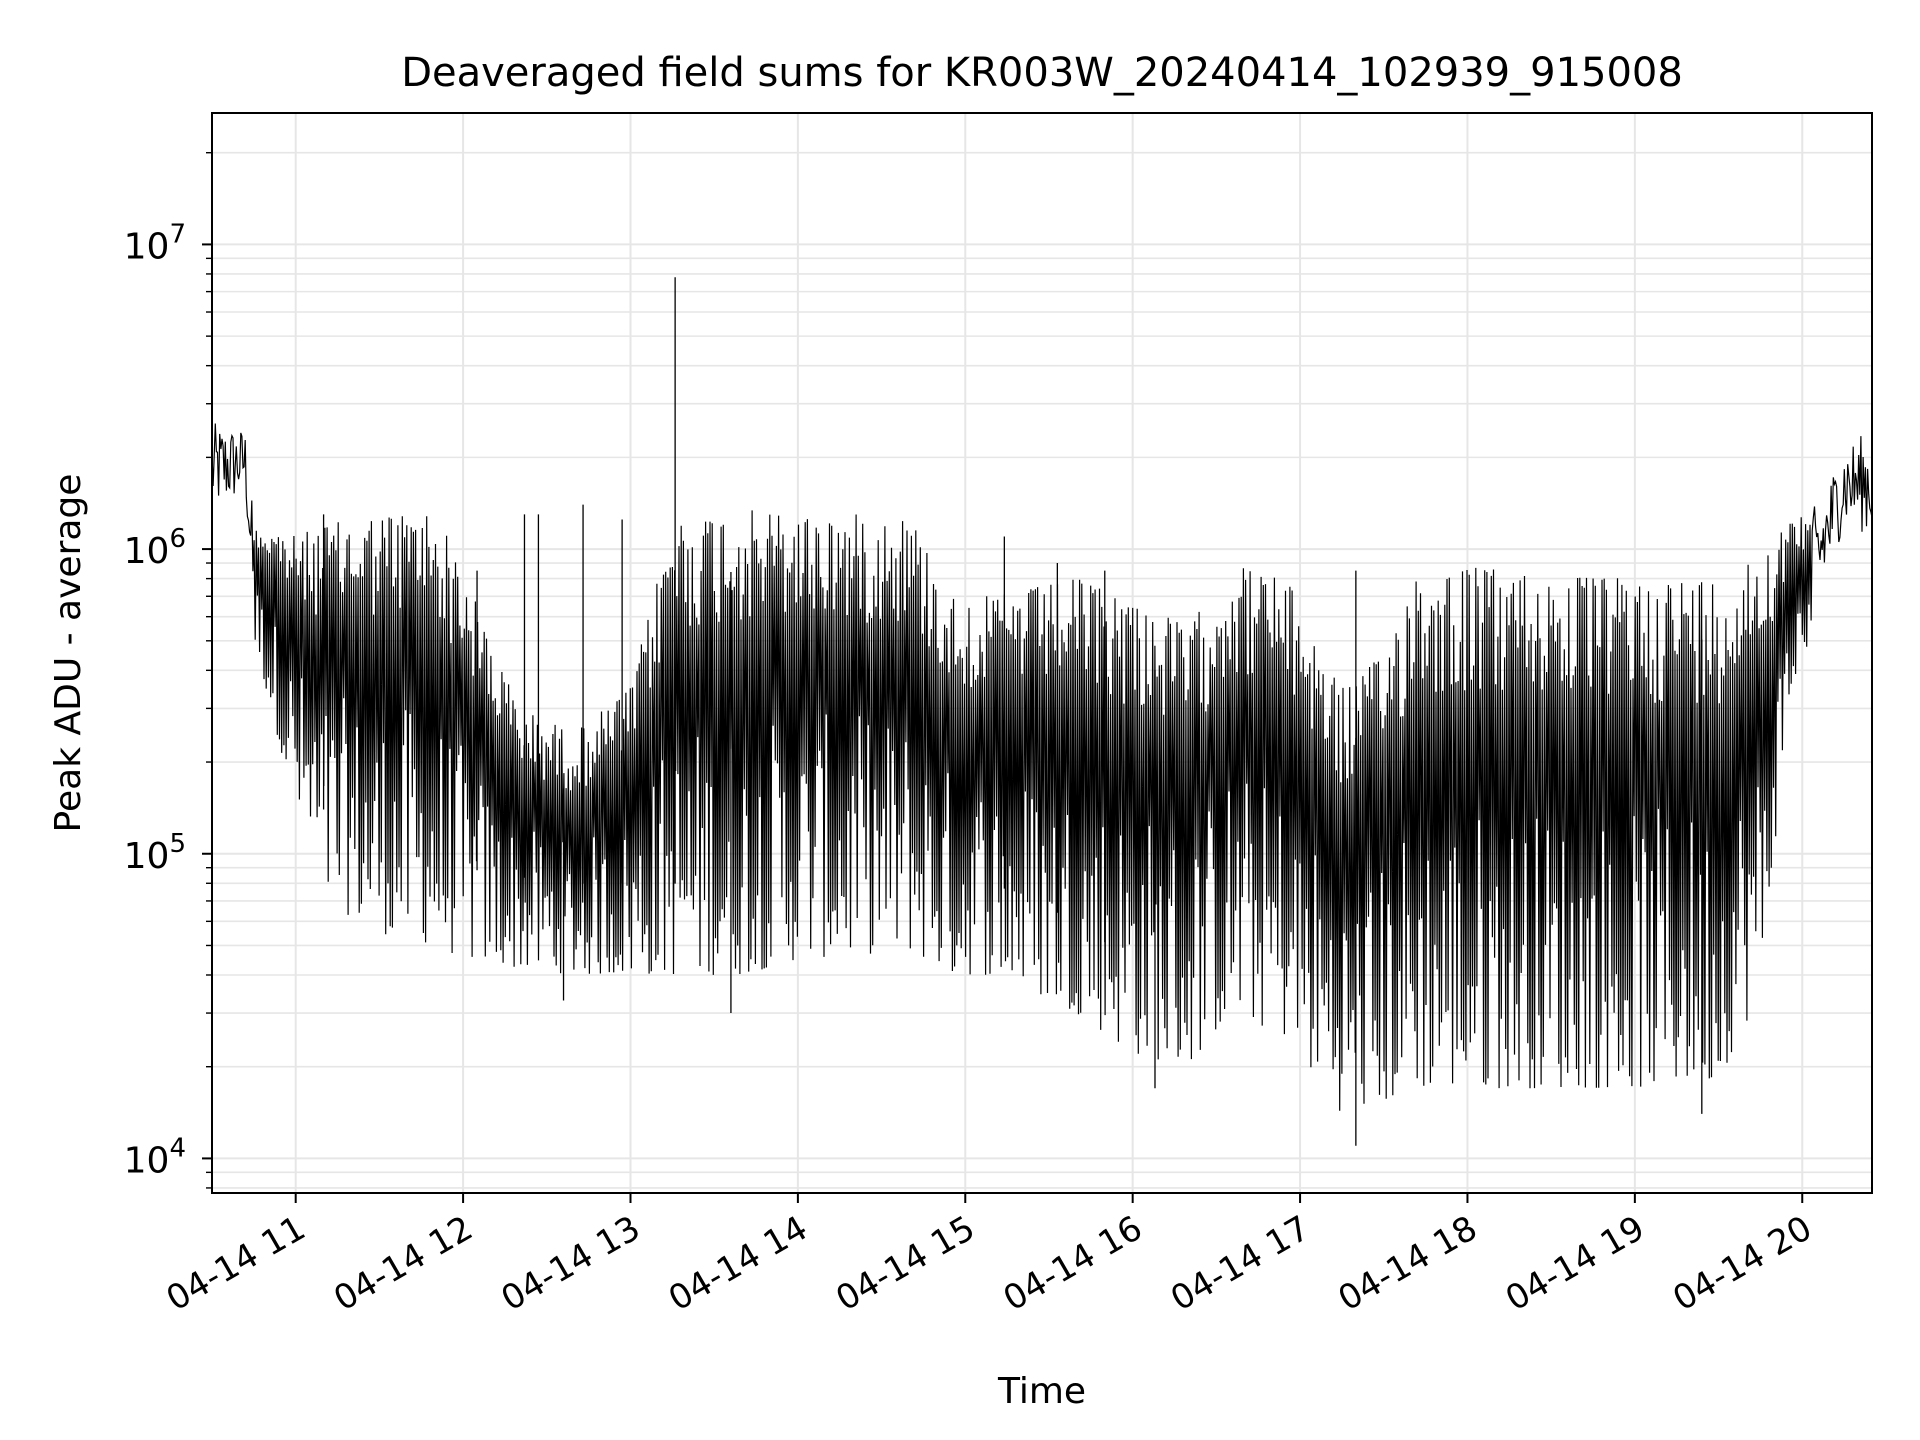  What do you see at coordinates (155, 1157) in the screenshot?
I see `y-tick-label: 10⁴` at bounding box center [155, 1157].